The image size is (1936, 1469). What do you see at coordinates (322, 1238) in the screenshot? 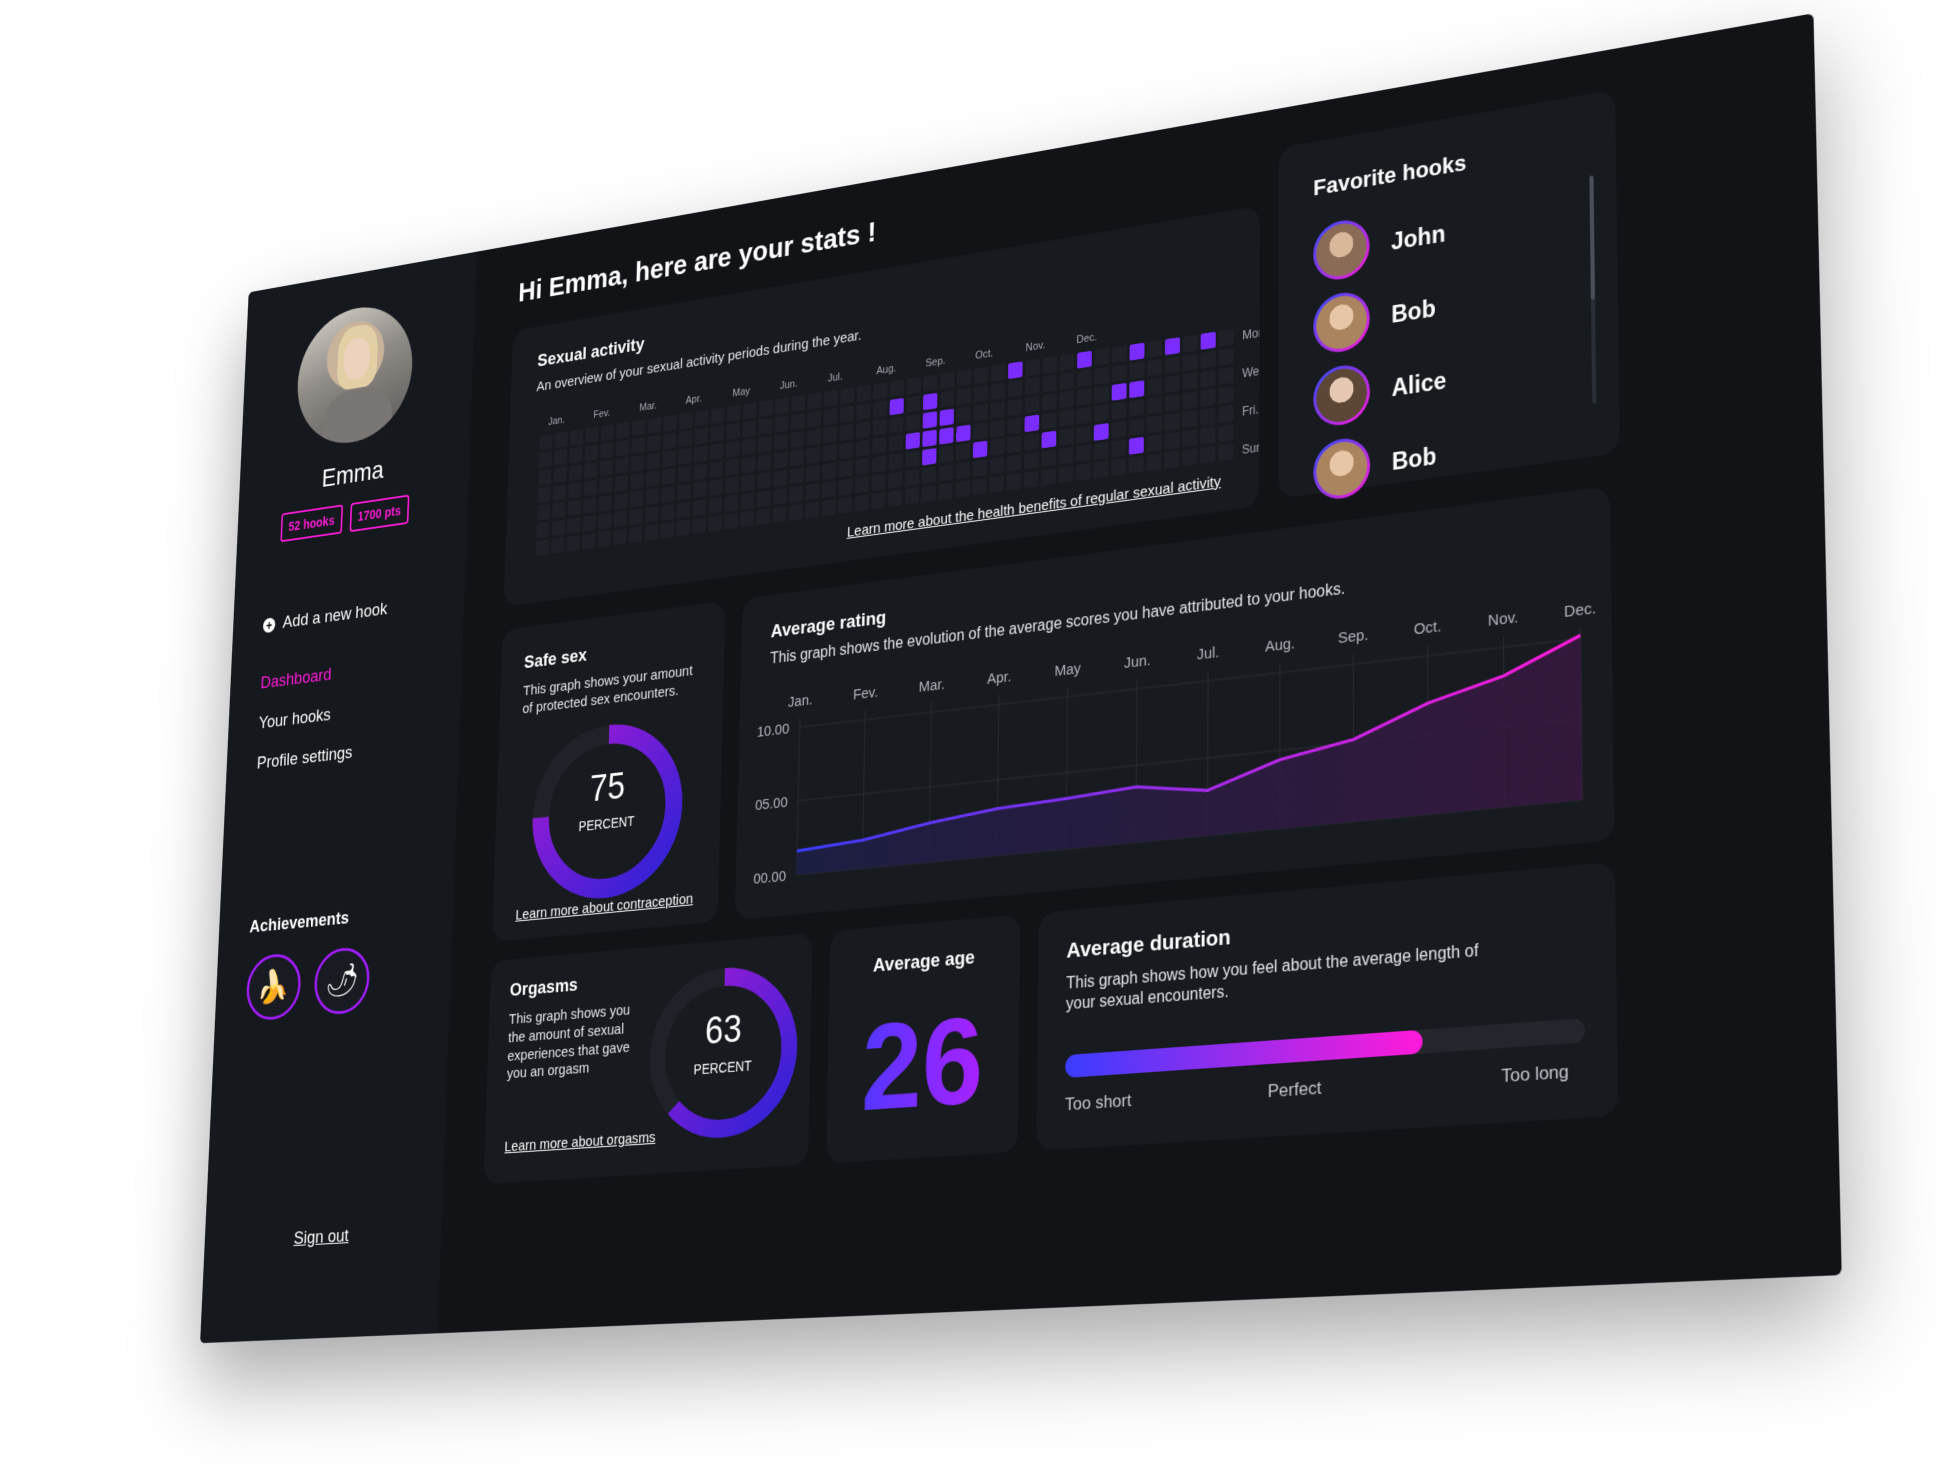
I see `sign-out-link: Sign out` at bounding box center [322, 1238].